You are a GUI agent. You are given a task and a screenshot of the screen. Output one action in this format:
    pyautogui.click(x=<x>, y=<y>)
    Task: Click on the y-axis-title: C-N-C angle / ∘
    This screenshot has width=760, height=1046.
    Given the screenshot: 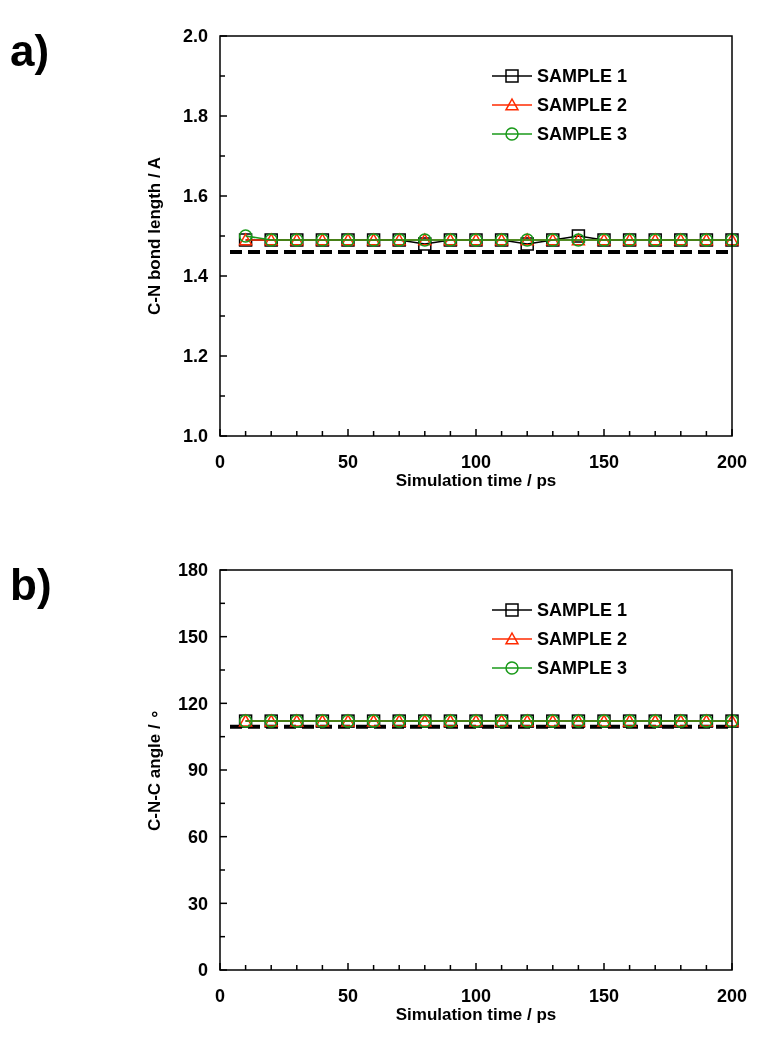 What is the action you would take?
    pyautogui.click(x=154, y=770)
    